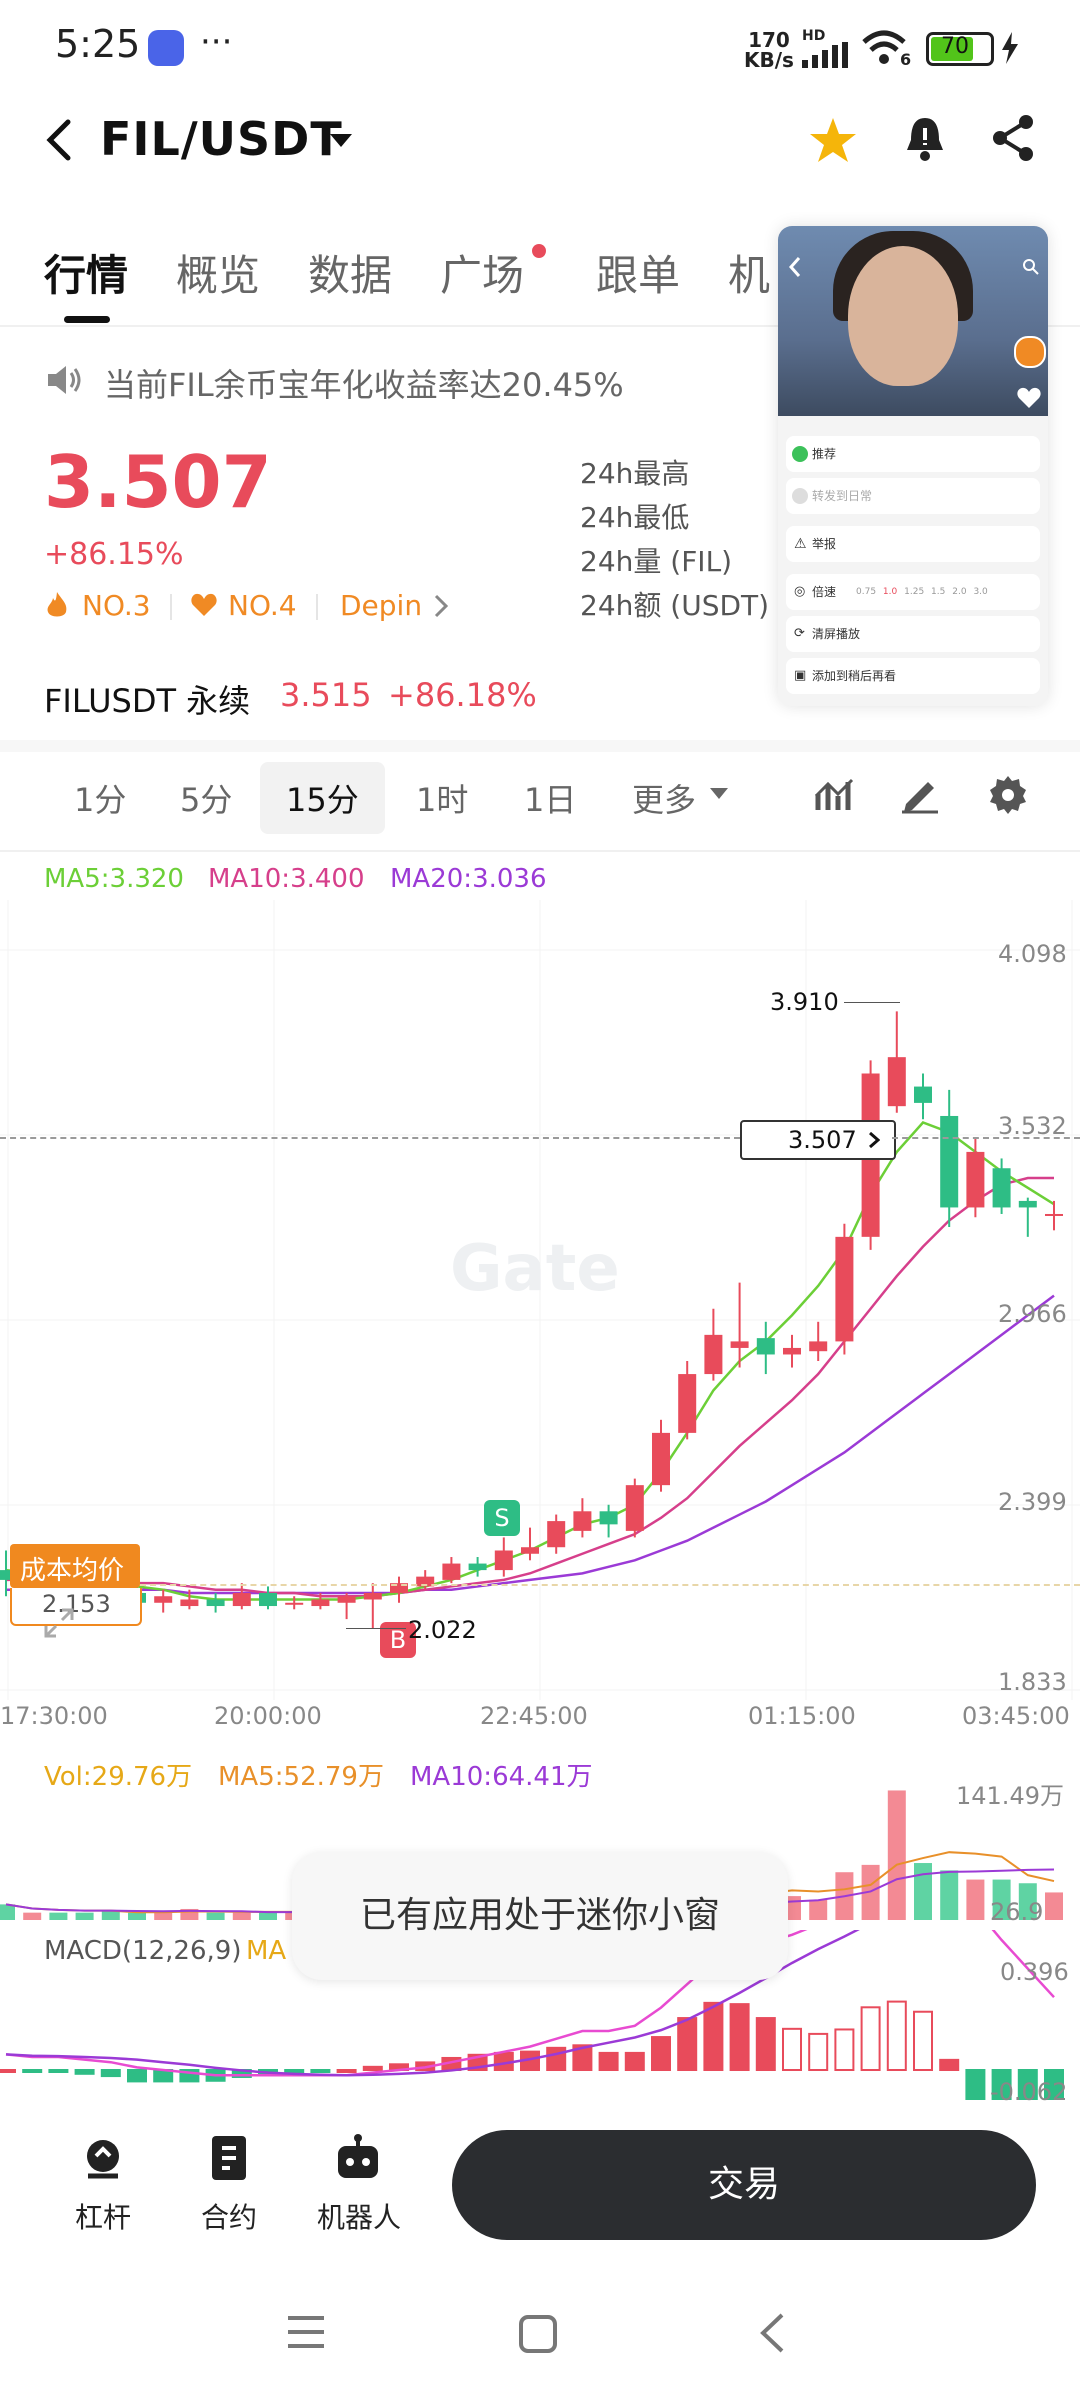 This screenshot has height=2400, width=1080. What do you see at coordinates (358, 2158) in the screenshot?
I see `robot-icon` at bounding box center [358, 2158].